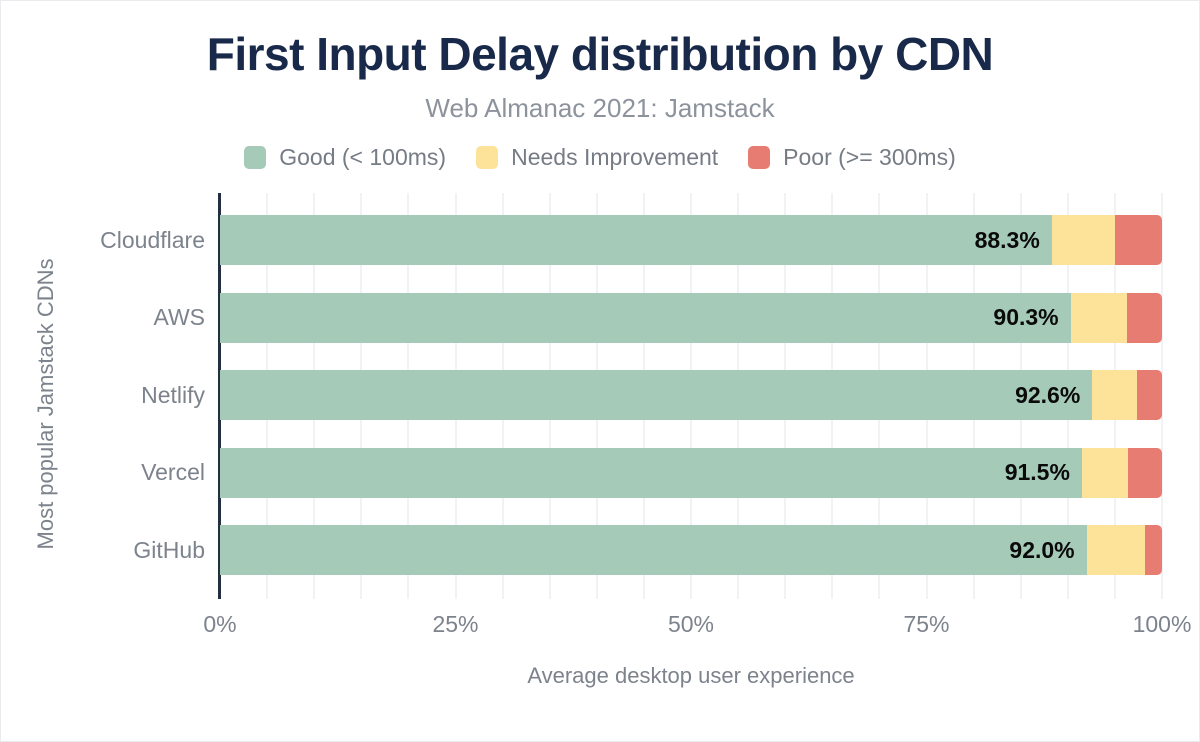 This screenshot has height=742, width=1200. I want to click on x-axis-ticks: 0% 25% 50% 75% 100%, so click(697, 620).